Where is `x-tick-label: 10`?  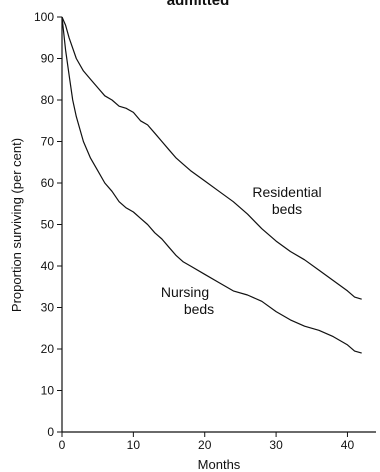 x-tick-label: 10 is located at coordinates (134, 445).